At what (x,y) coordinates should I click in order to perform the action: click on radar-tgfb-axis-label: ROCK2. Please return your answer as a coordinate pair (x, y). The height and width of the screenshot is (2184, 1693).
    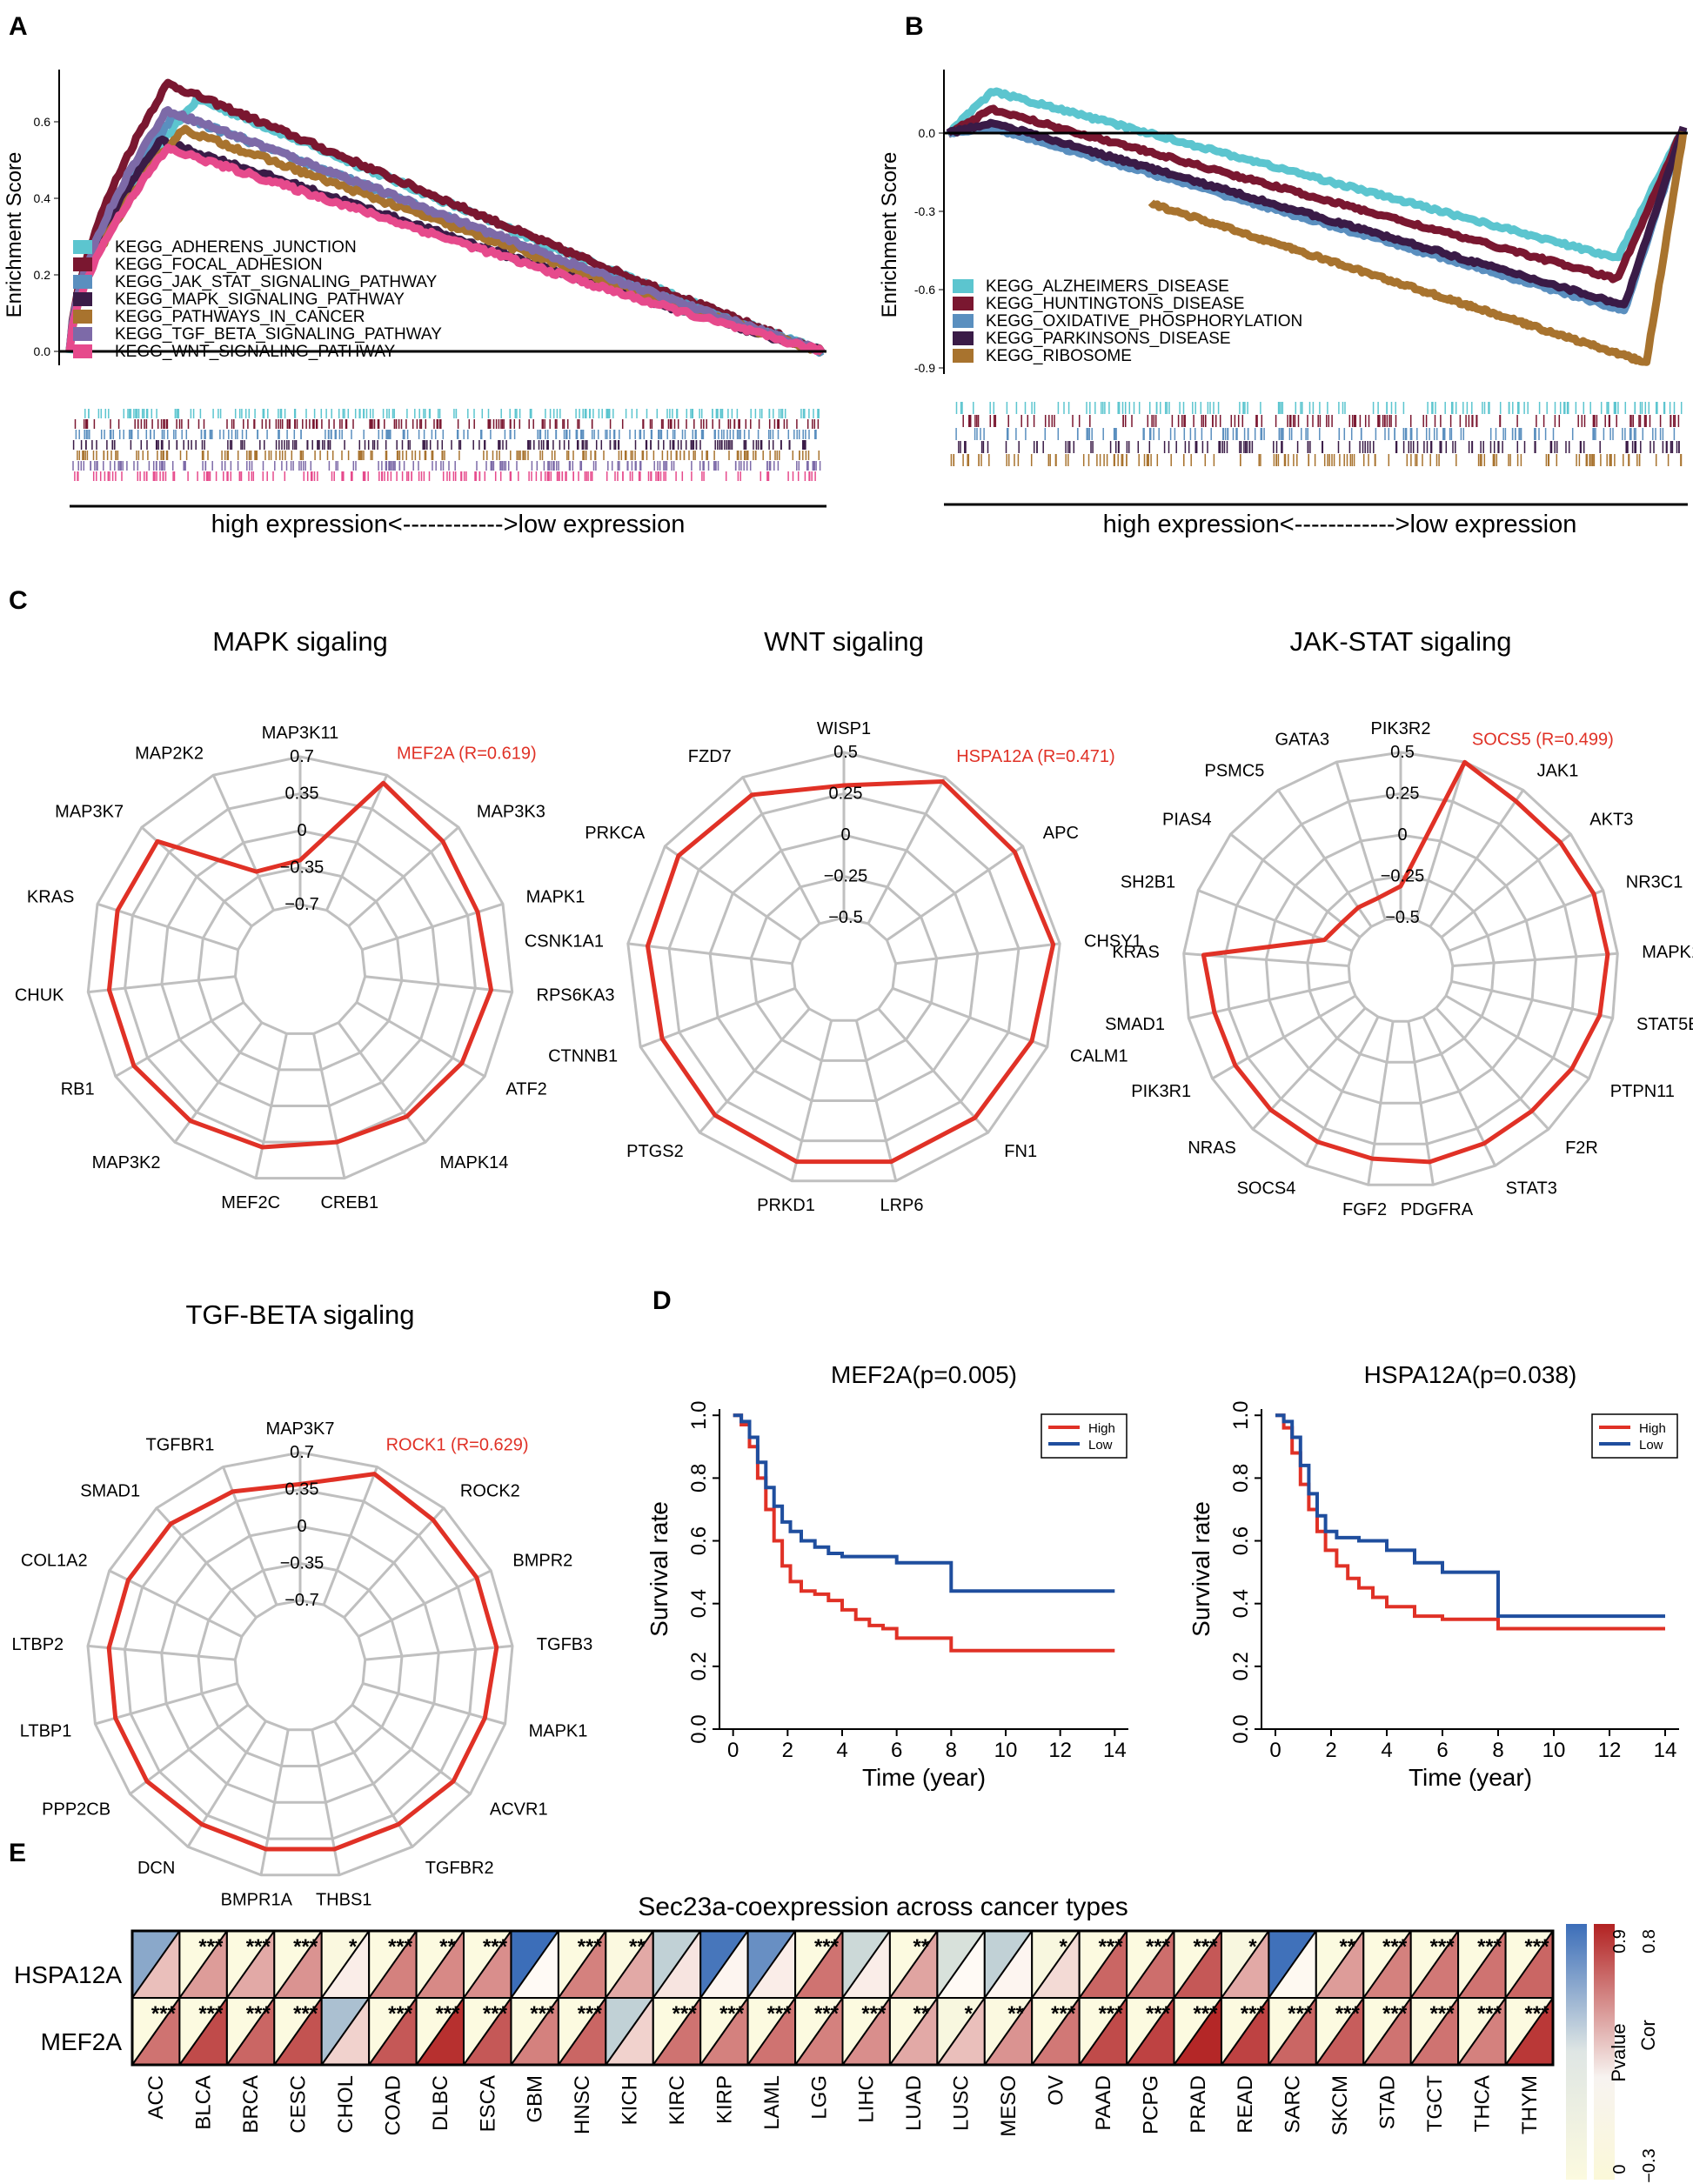
    Looking at the image, I should click on (490, 1490).